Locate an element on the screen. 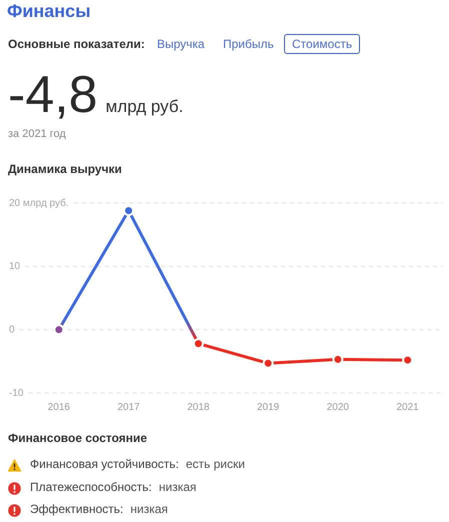 The width and height of the screenshot is (449, 522). text: Финансовая устойчивость: is located at coordinates (104, 464).